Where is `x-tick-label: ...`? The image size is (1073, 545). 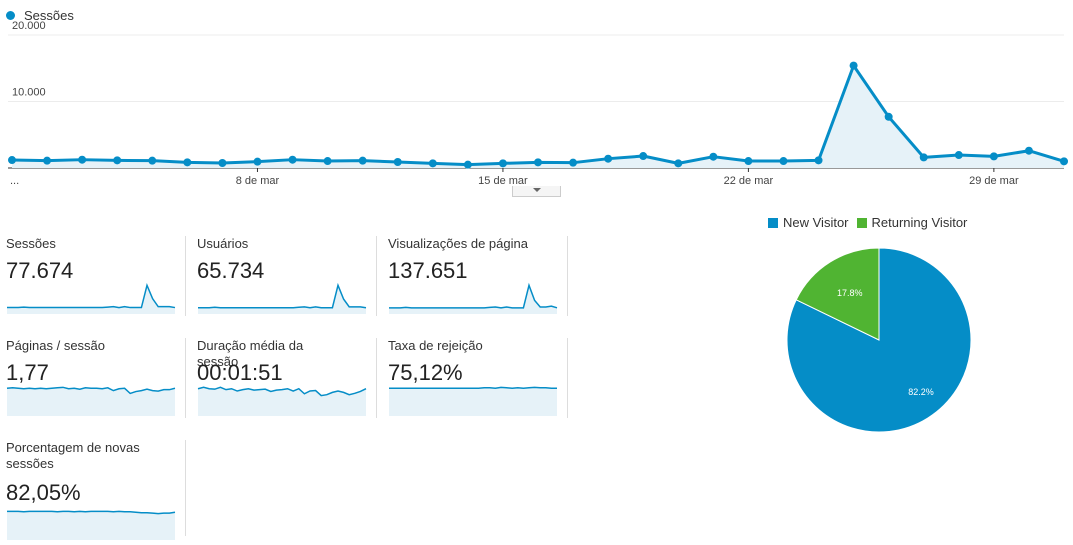 x-tick-label: ... is located at coordinates (14, 181).